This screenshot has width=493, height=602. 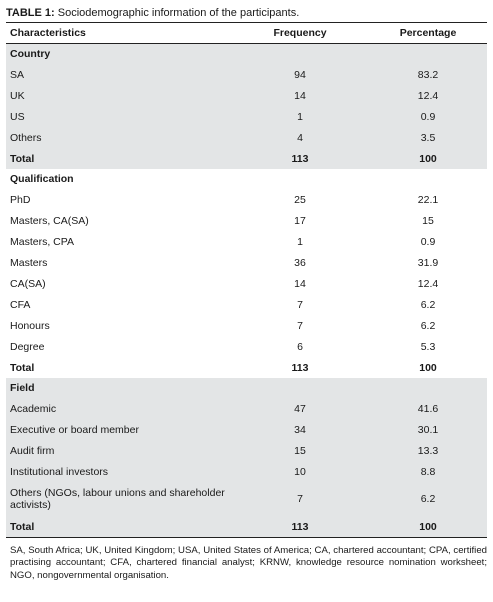 I want to click on row-label: Masters, CPA, so click(x=42, y=241).